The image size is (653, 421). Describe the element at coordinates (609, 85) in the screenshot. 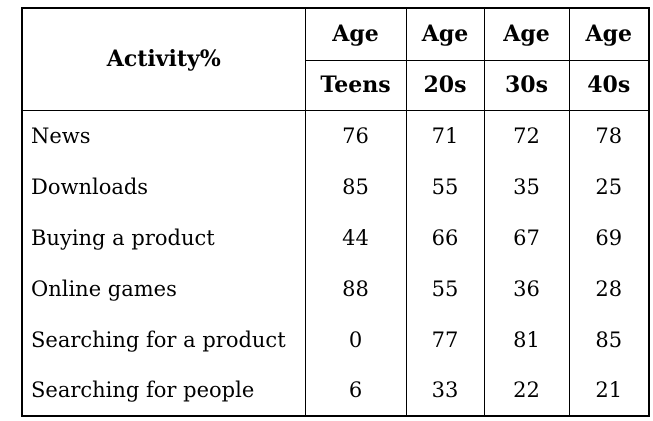

I see `col-header-40s: 40s` at that location.